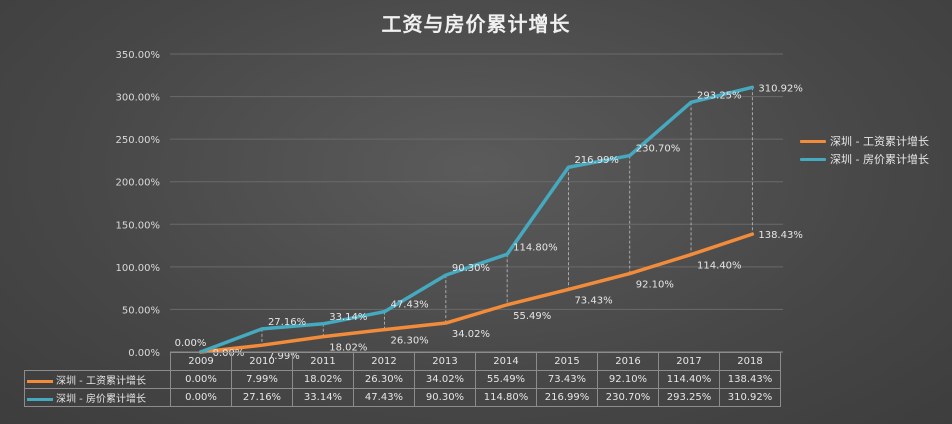 This screenshot has width=952, height=424. What do you see at coordinates (750, 361) in the screenshot?
I see `table-header-cell: 2018` at bounding box center [750, 361].